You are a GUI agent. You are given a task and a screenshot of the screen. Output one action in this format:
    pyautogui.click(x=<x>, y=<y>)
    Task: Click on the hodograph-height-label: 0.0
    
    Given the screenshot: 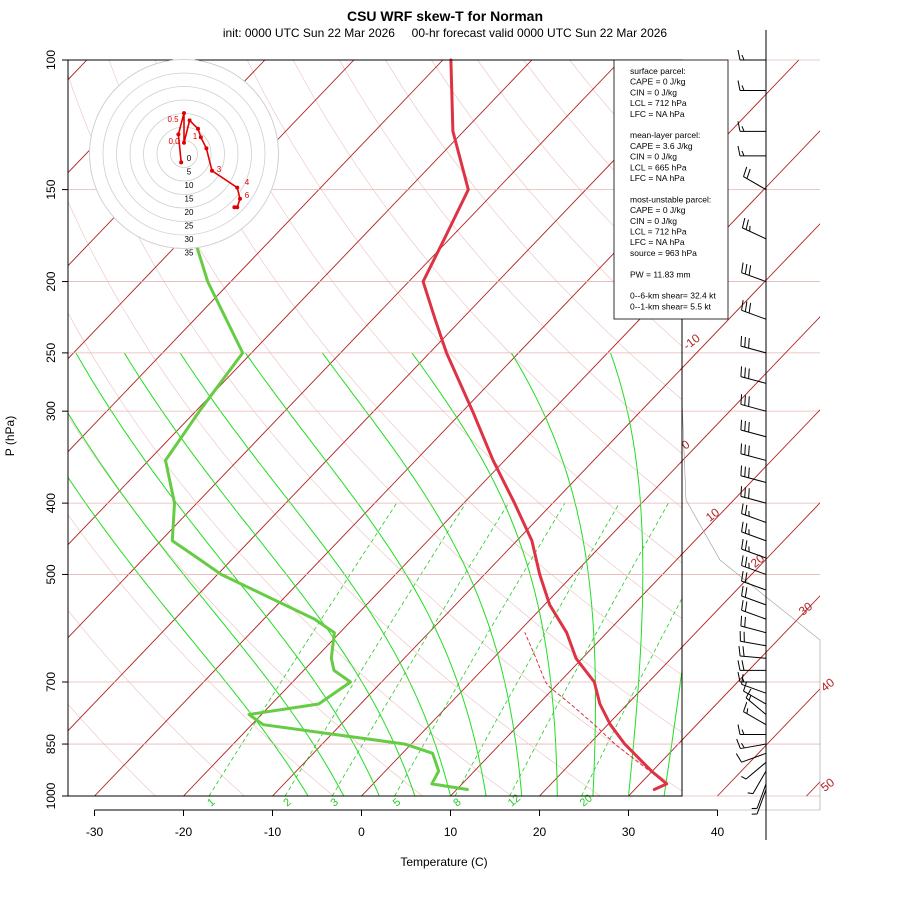 What is the action you would take?
    pyautogui.click(x=174, y=141)
    